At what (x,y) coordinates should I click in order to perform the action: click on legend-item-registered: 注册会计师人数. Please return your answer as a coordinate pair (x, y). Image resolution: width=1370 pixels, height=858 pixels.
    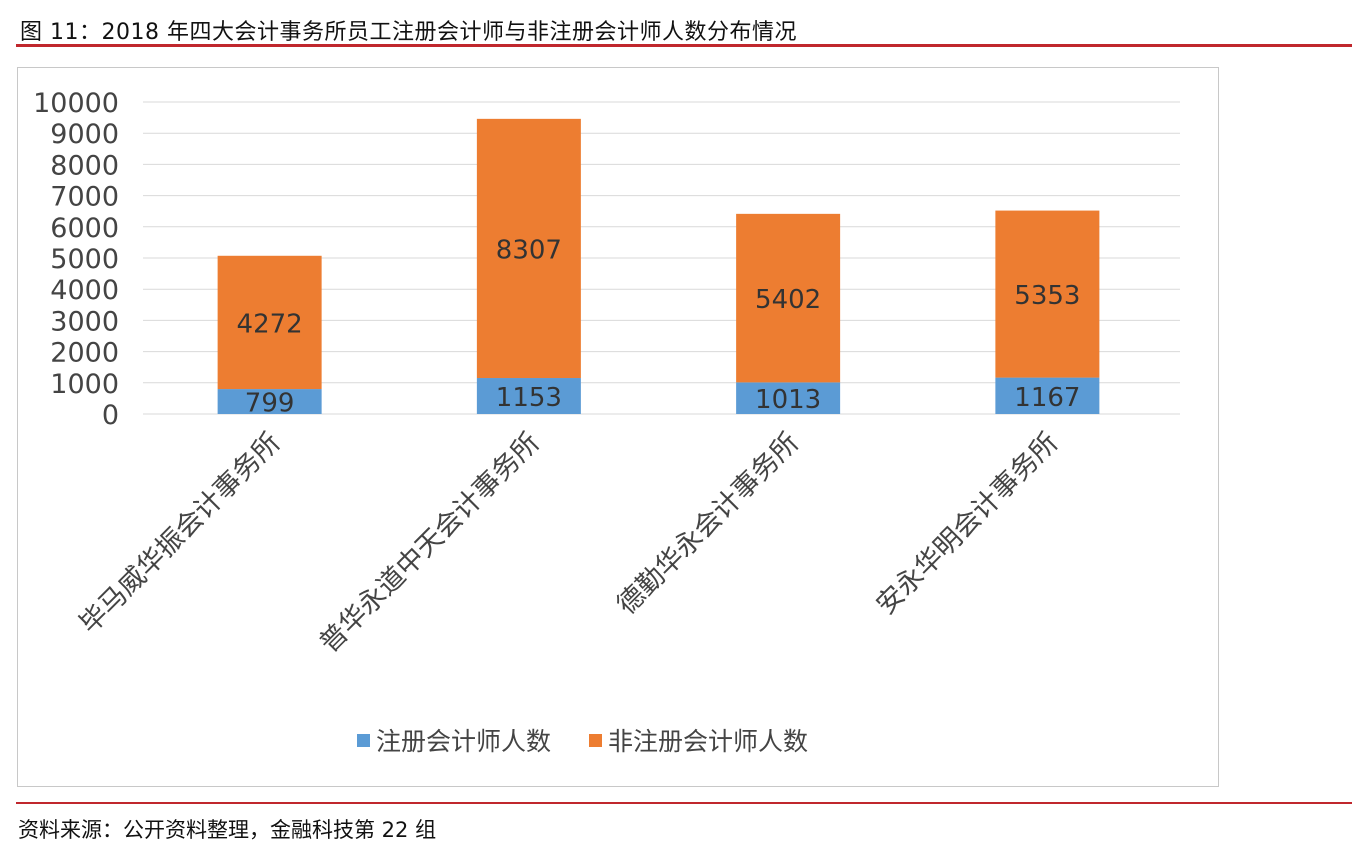
    Looking at the image, I should click on (454, 740).